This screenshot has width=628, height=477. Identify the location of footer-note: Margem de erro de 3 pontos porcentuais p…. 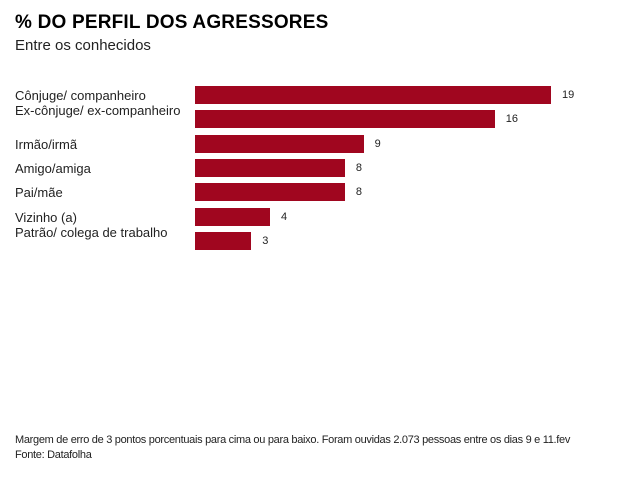
(293, 440).